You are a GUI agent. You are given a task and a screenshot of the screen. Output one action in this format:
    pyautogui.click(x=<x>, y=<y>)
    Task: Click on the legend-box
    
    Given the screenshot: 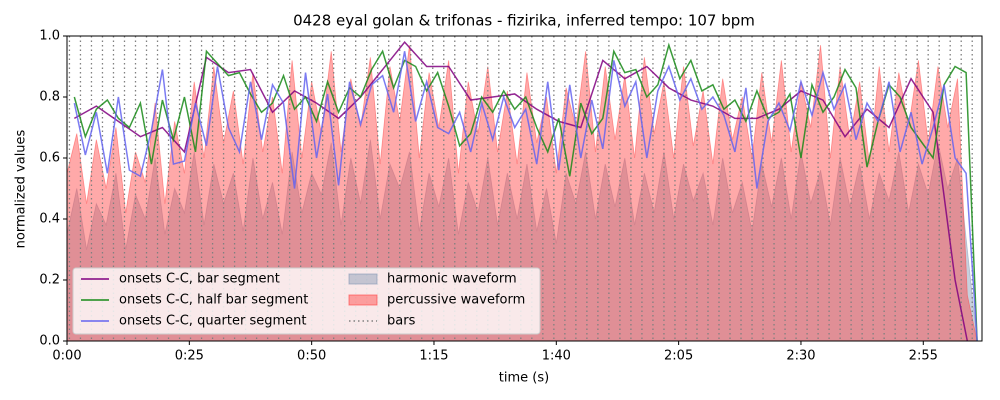 What is the action you would take?
    pyautogui.click(x=306, y=301)
    